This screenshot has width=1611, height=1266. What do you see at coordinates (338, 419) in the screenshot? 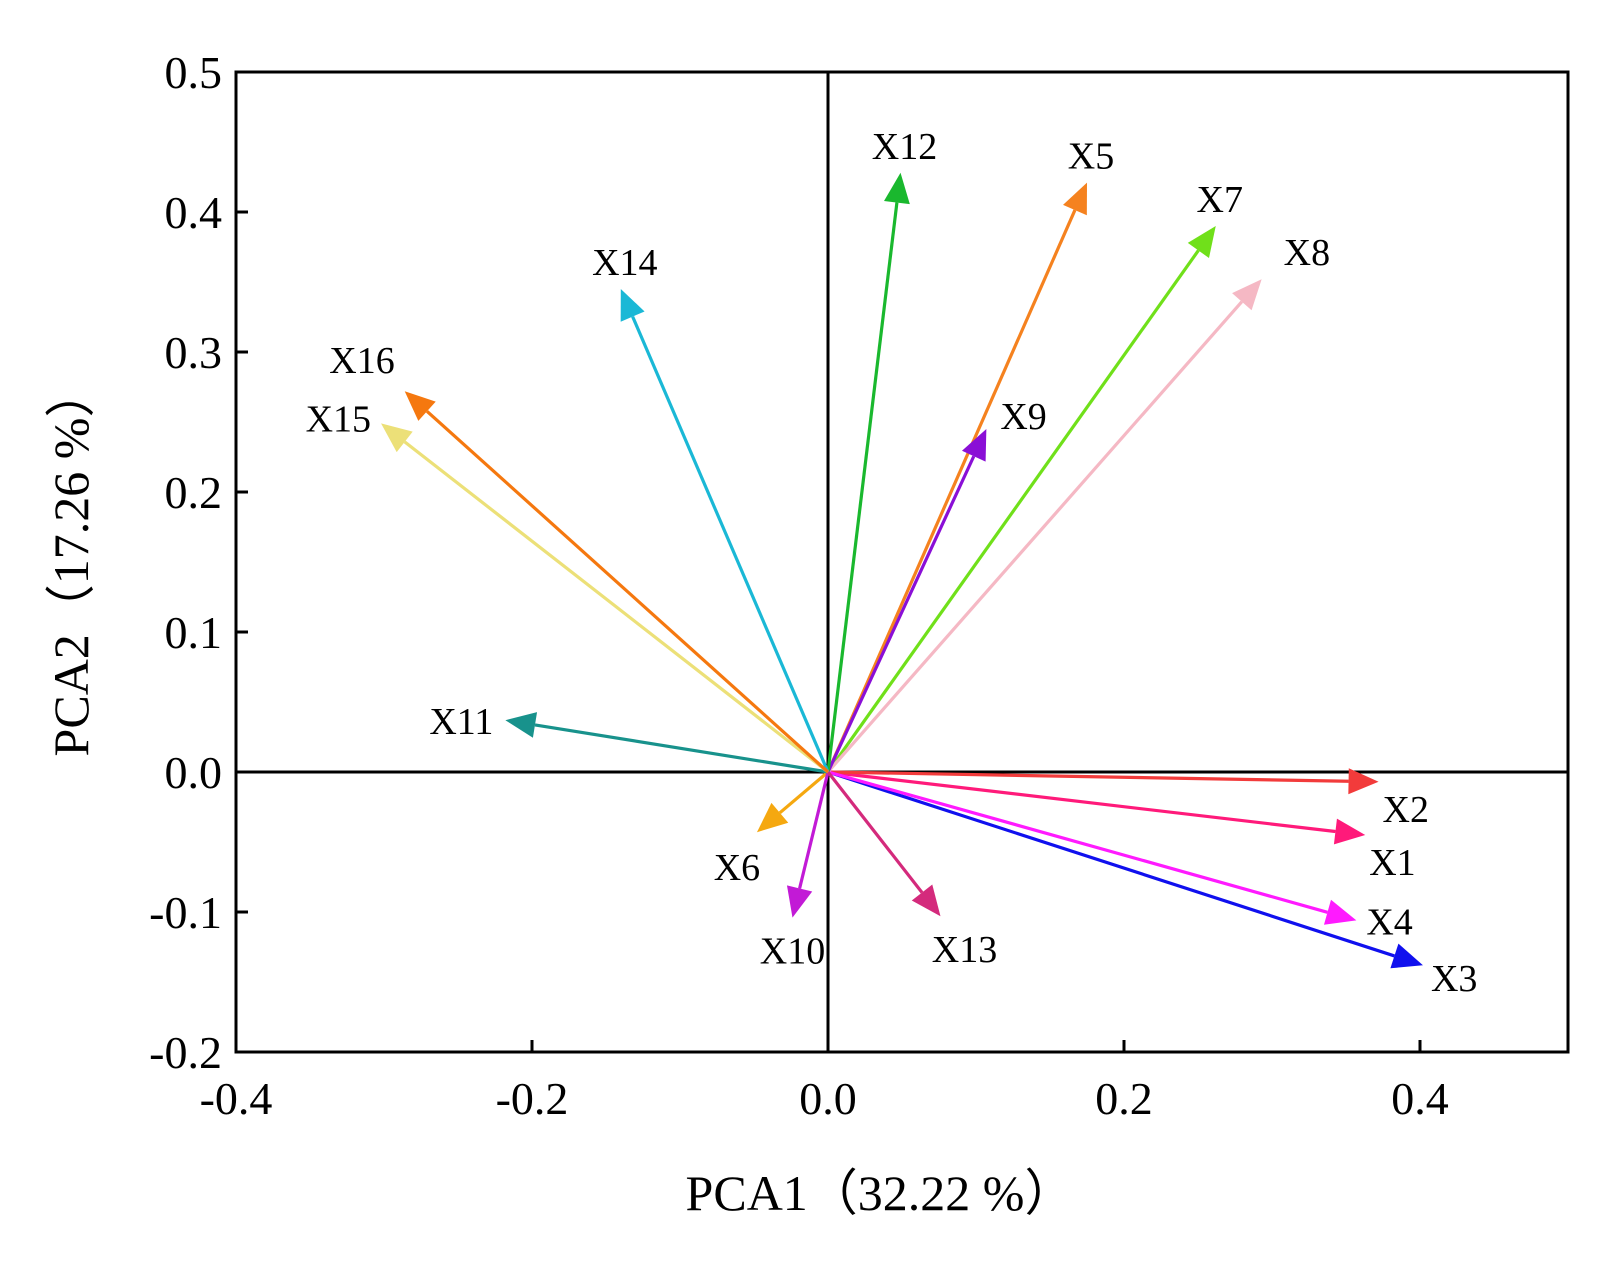
I see `vector-label-x15: X15` at bounding box center [338, 419].